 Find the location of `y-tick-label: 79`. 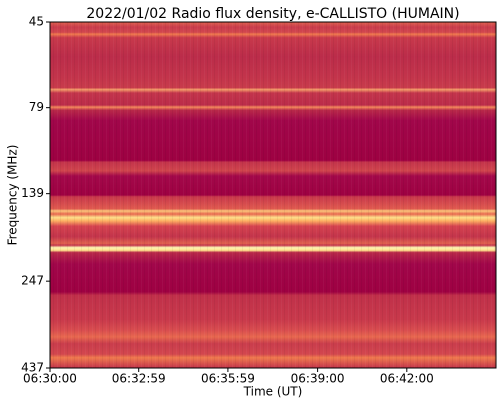

y-tick-label: 79 is located at coordinates (36, 107).